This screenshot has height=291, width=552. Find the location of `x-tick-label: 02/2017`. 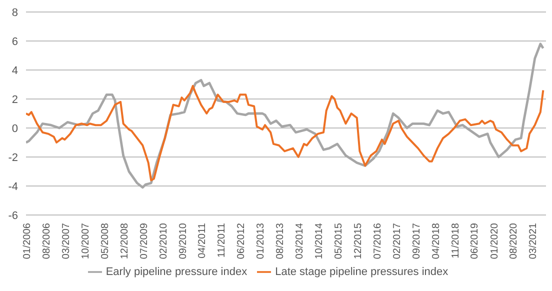

x-tick-label: 02/2017 is located at coordinates (398, 241).